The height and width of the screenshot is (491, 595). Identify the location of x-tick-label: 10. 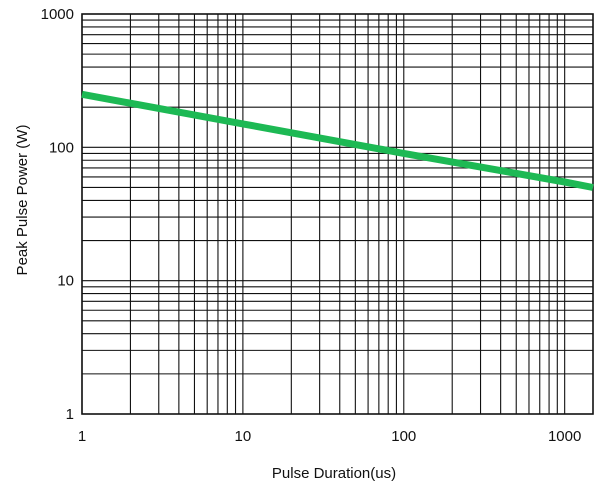
(243, 436).